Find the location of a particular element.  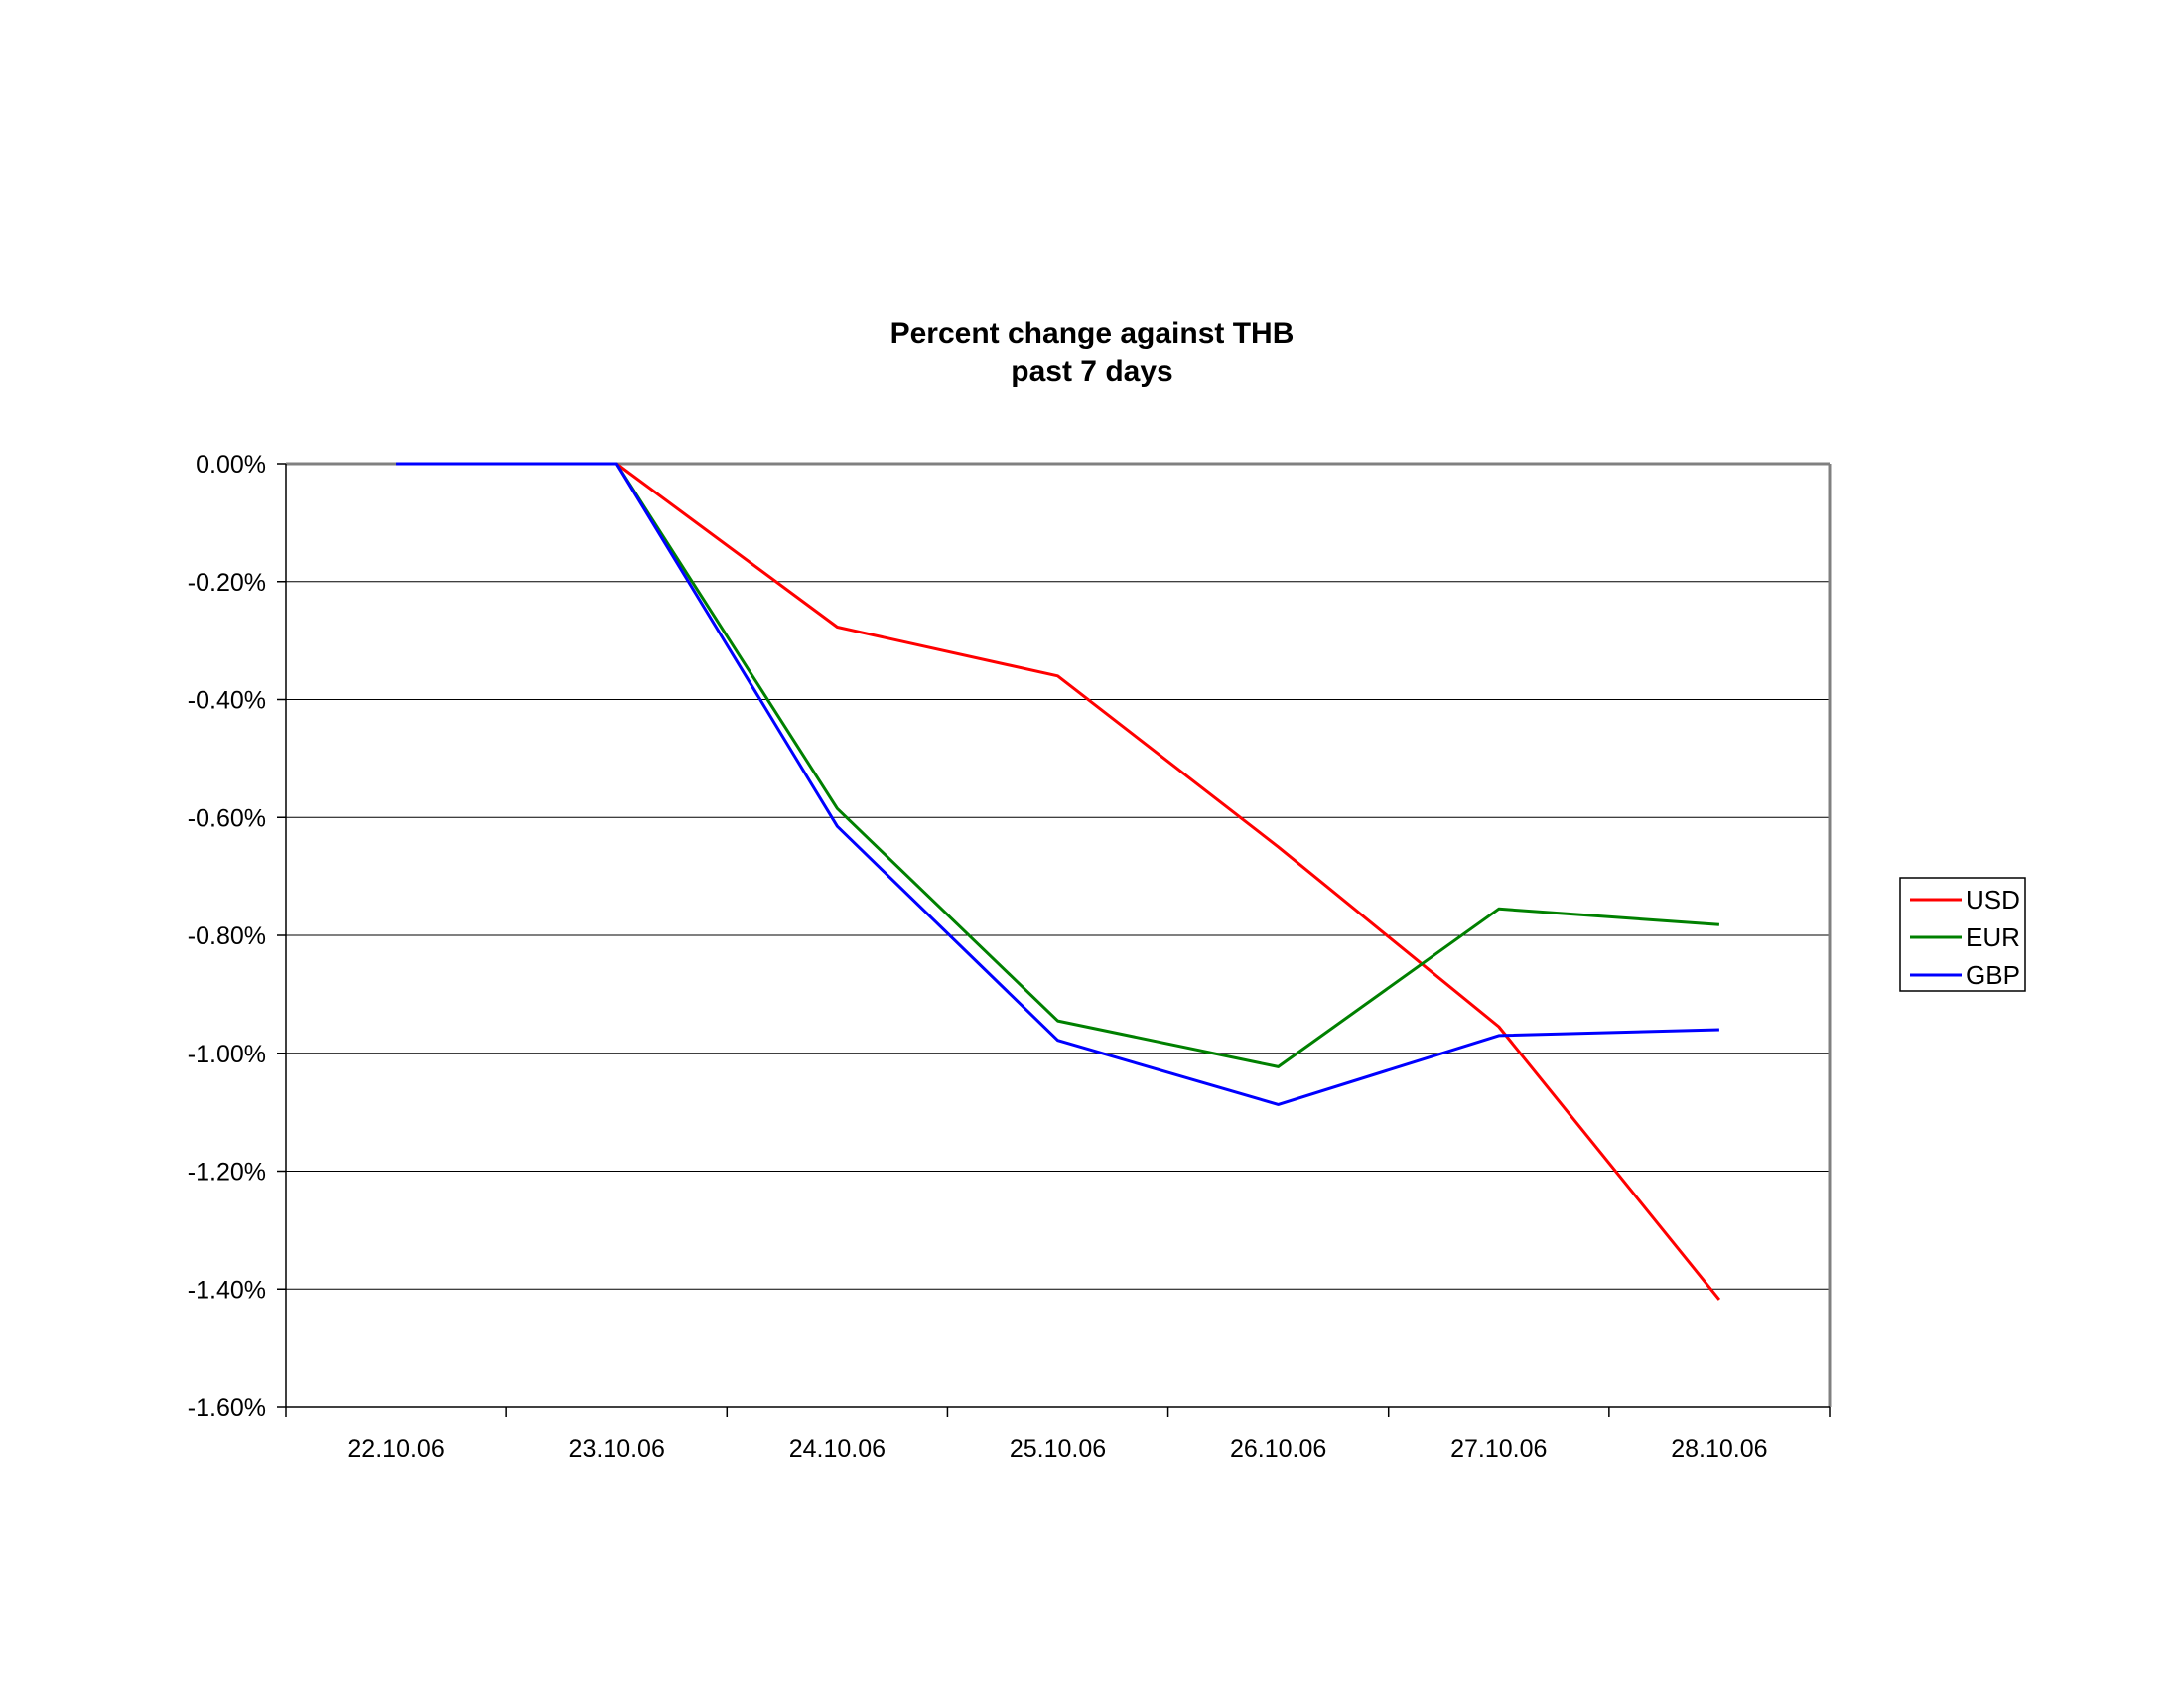

legend: USD EUR GBP is located at coordinates (1962, 934).